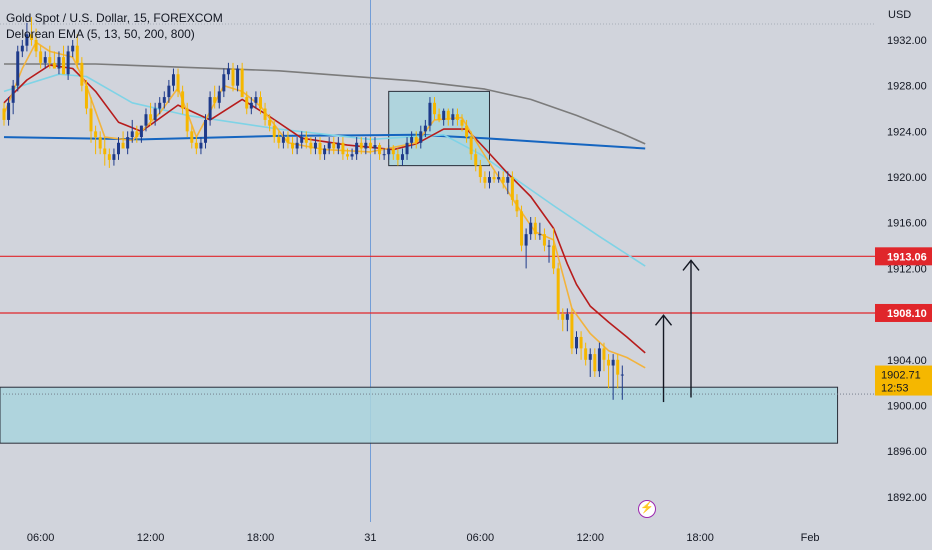  I want to click on x-tick-label: 06:00, so click(41, 538).